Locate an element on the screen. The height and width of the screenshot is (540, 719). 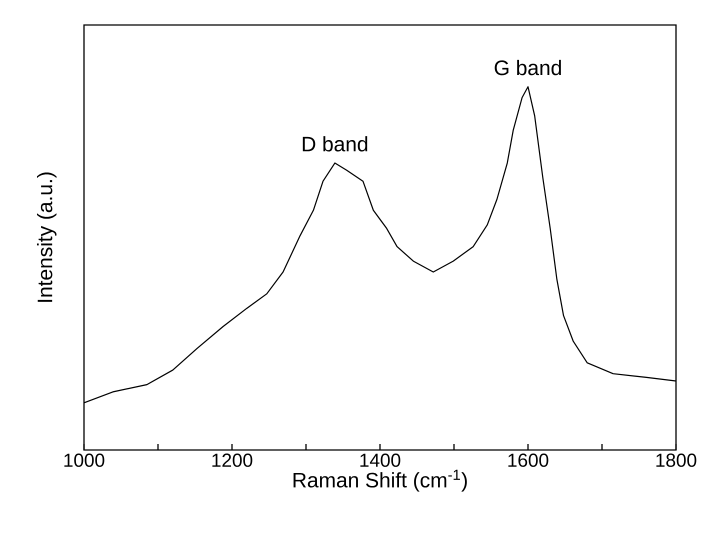
annotation: D band is located at coordinates (335, 144).